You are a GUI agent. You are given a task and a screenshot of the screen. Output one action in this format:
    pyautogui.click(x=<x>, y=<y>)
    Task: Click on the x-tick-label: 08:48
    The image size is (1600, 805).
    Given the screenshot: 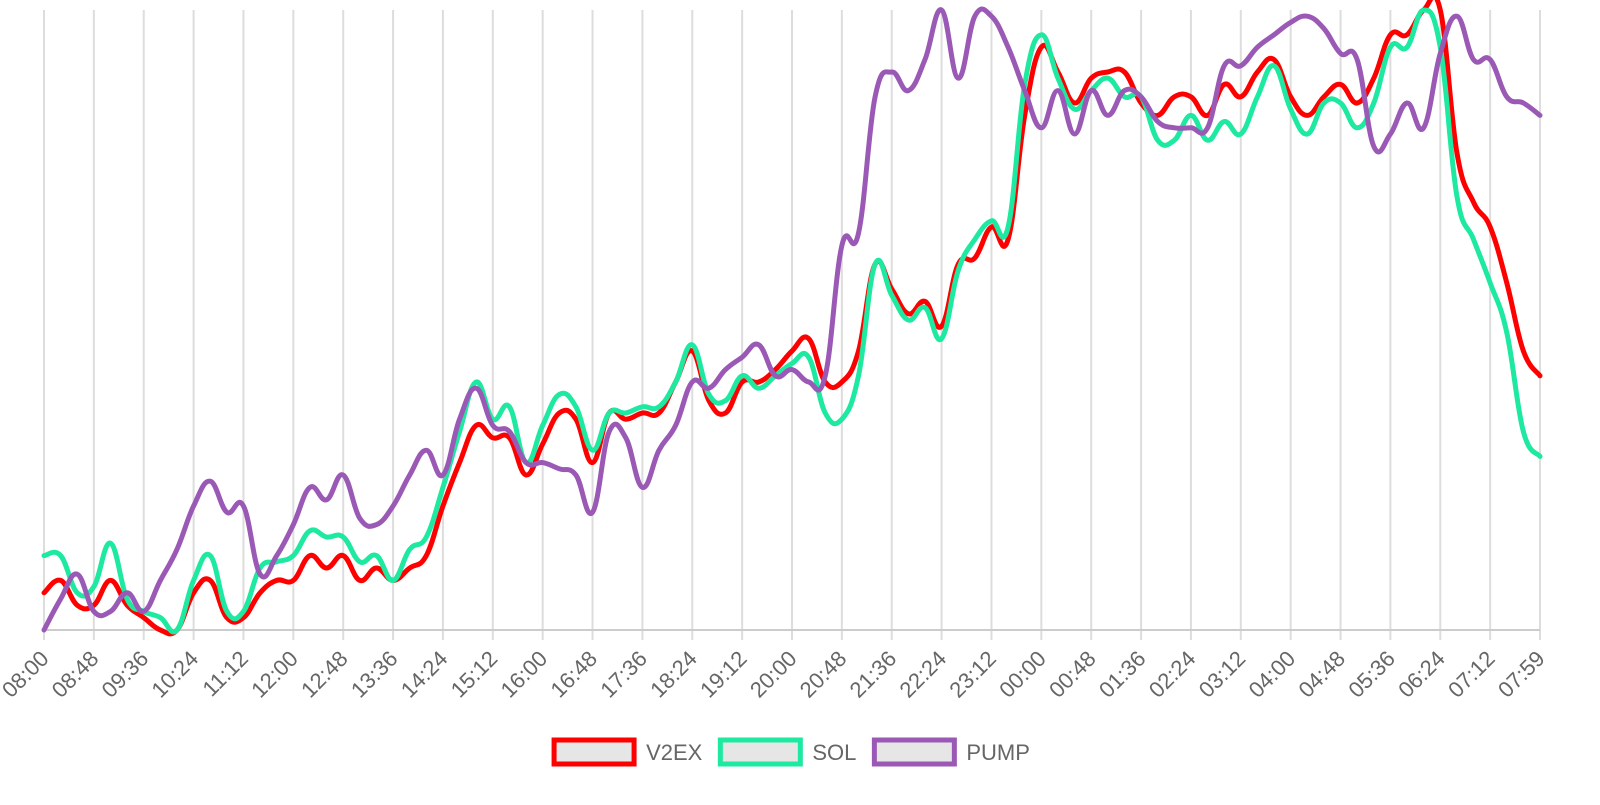 What is the action you would take?
    pyautogui.click(x=75, y=674)
    